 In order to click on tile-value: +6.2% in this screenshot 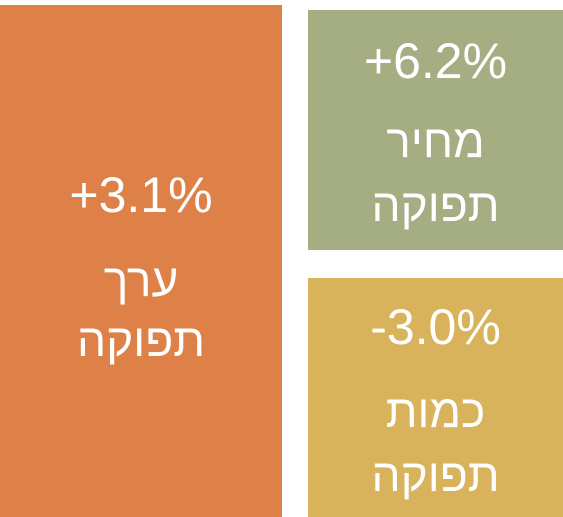, I will do `click(435, 61)`.